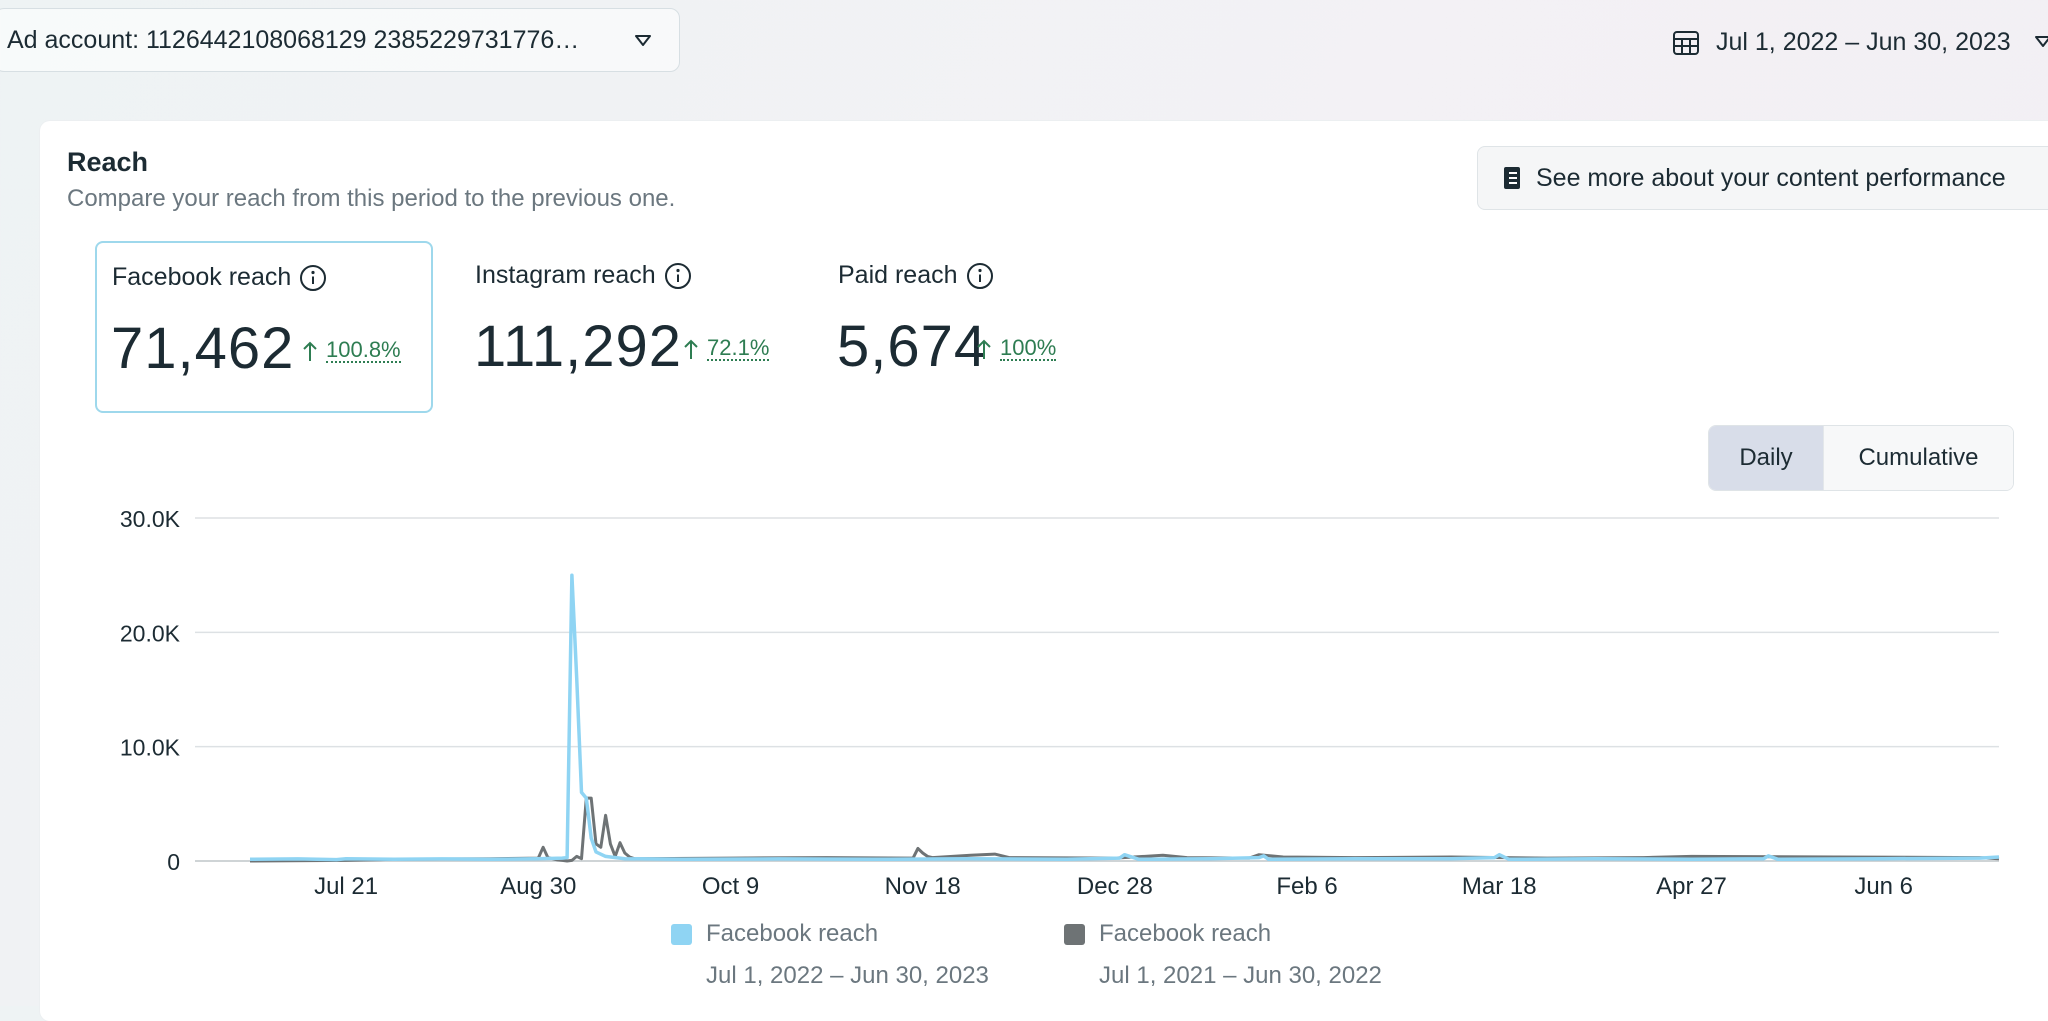 This screenshot has height=1021, width=2048. Describe the element at coordinates (108, 162) in the screenshot. I see `card-title: Reach` at that location.